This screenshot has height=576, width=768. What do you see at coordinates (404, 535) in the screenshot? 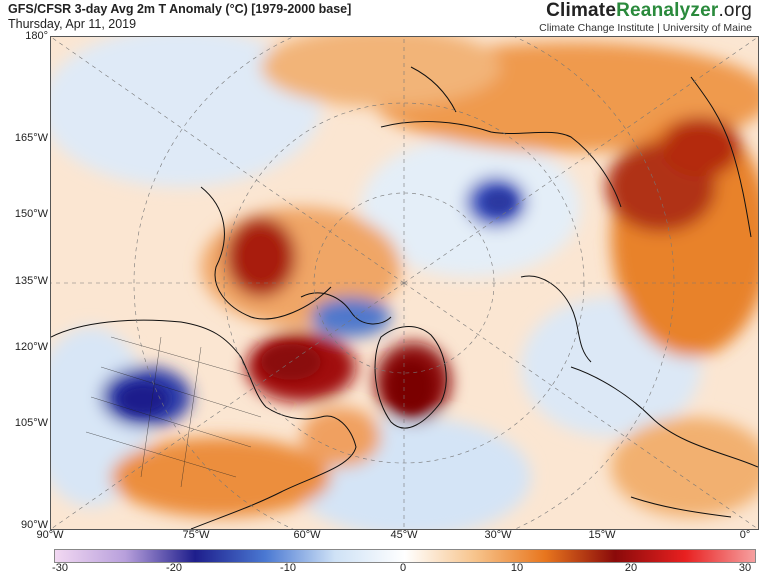
I see `lon-label-45w: 45°W` at bounding box center [404, 535].